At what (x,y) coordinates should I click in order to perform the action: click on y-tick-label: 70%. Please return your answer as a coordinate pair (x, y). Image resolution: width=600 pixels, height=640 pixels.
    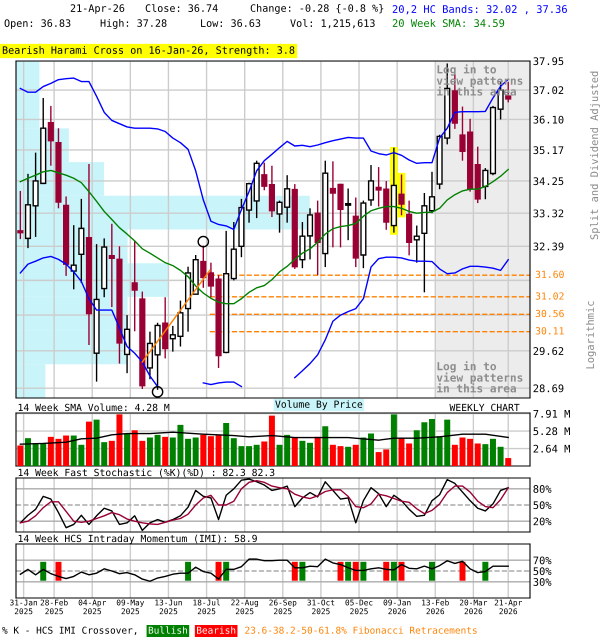
    Looking at the image, I should click on (542, 560).